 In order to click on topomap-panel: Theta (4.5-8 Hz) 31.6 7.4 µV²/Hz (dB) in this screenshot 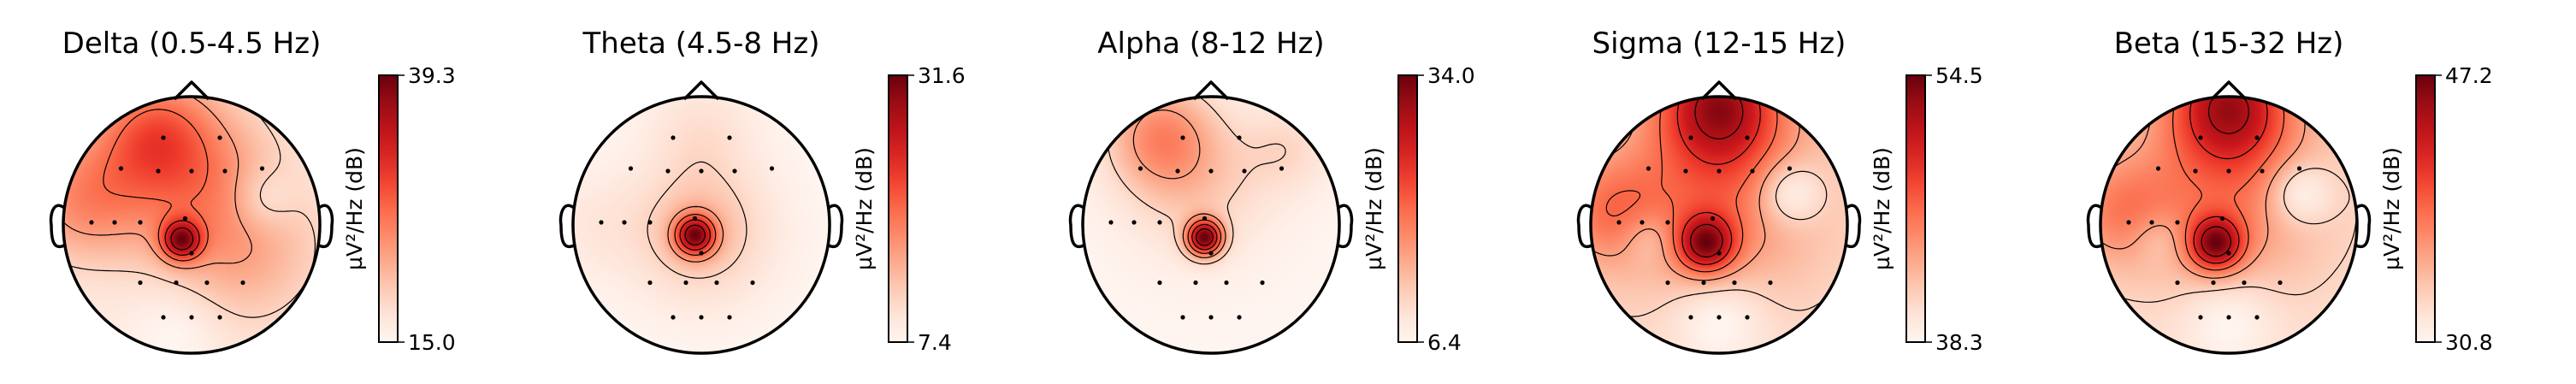, I will do `click(762, 191)`.